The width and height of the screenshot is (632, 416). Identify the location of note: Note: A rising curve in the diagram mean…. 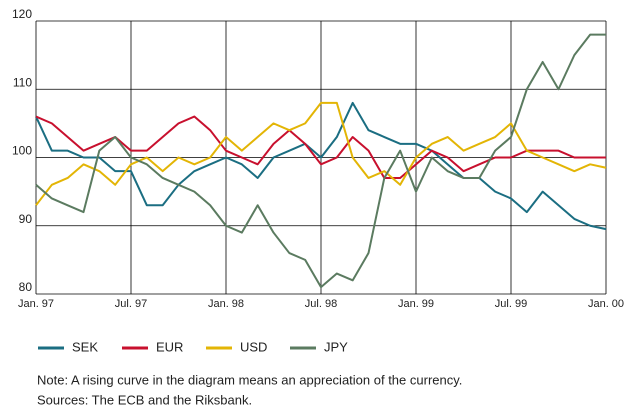
(249, 379).